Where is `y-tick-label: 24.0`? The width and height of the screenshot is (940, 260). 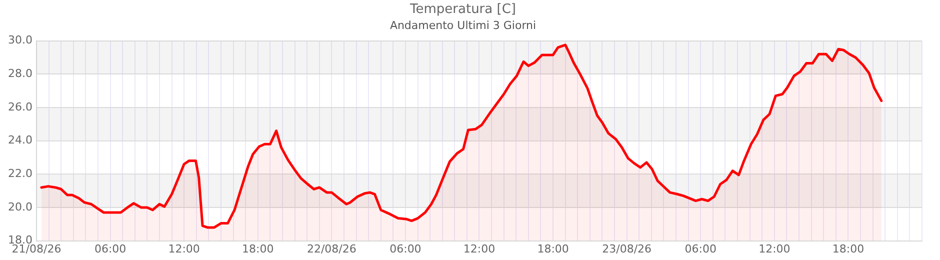
y-tick-label: 24.0 is located at coordinates (20, 140).